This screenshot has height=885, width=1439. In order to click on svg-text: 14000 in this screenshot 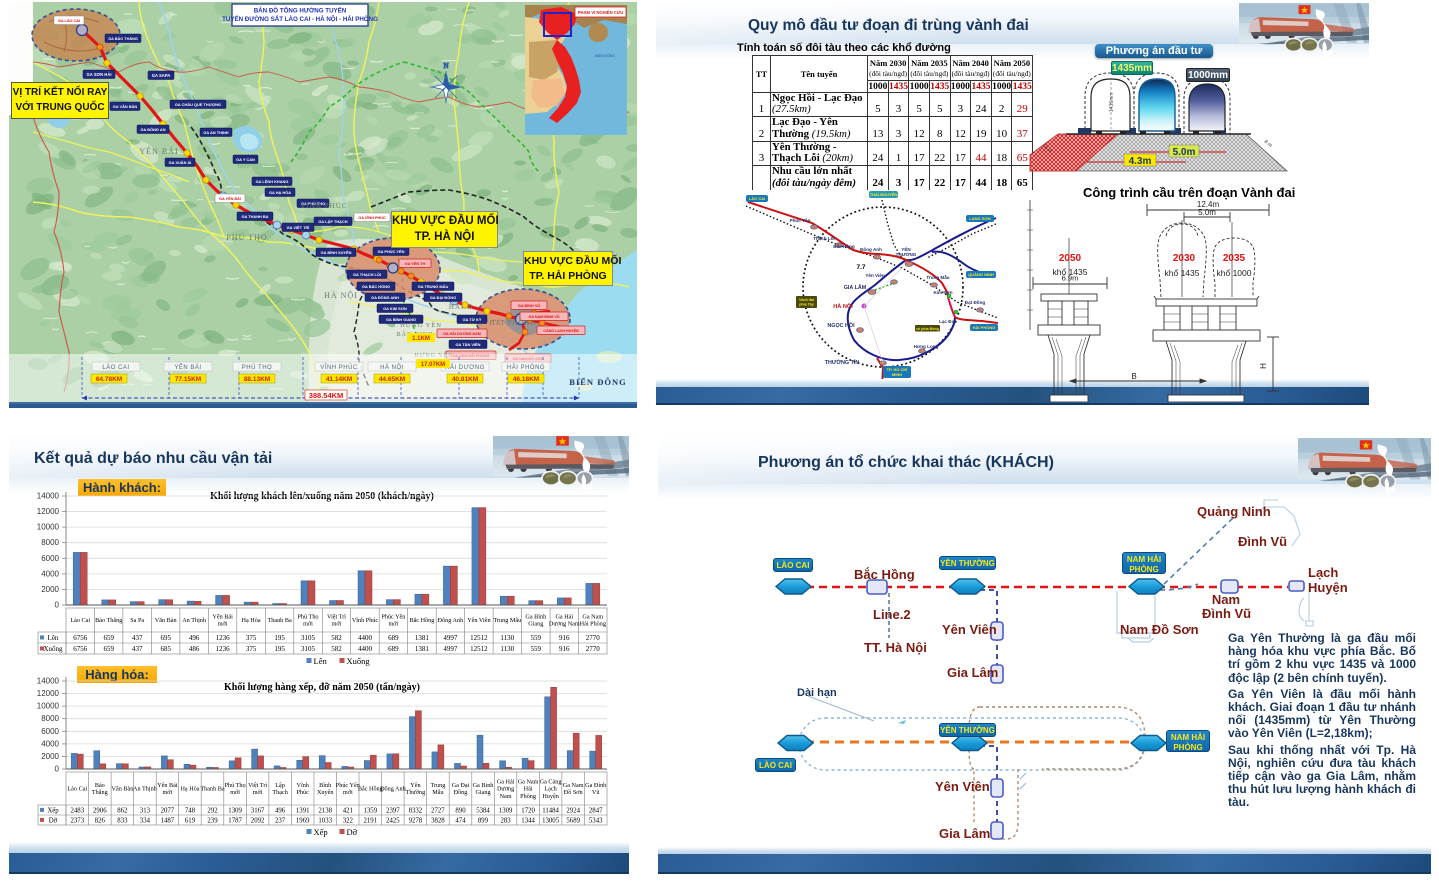, I will do `click(48, 496)`.